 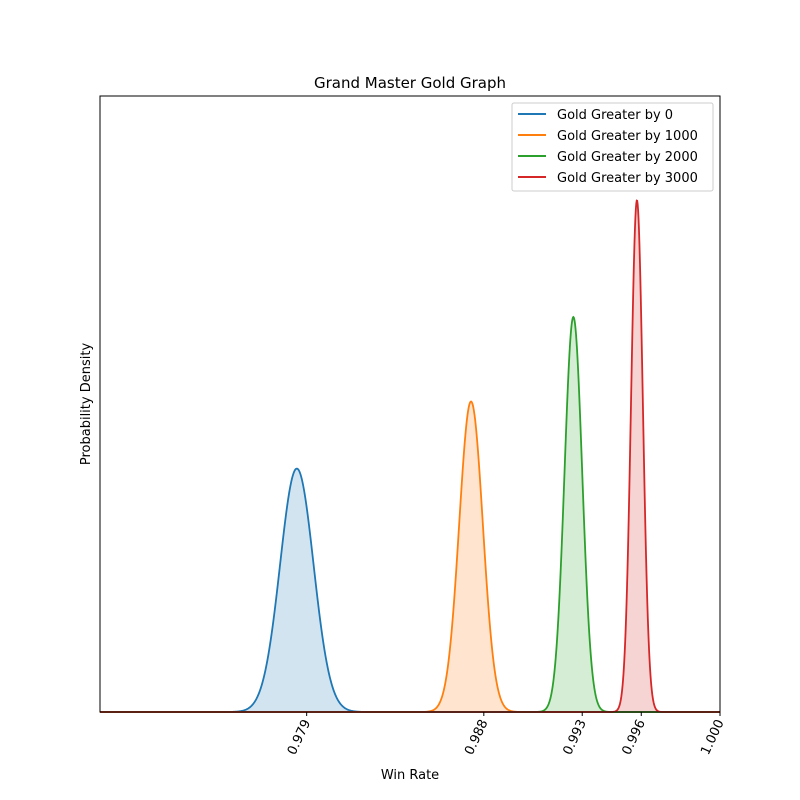 I want to click on x-axis-ticks: 0.979 0.988 0.993 0.996 1.000, so click(x=506, y=734).